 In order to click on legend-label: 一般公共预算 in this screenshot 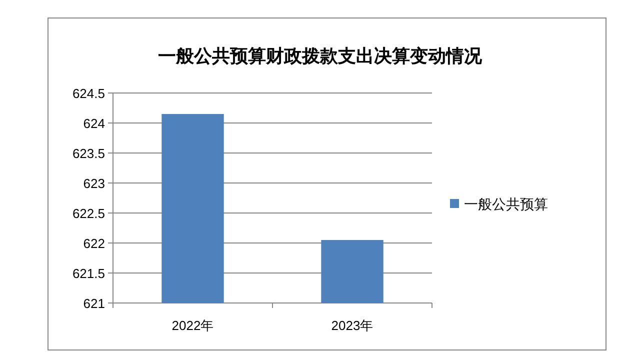, I will do `click(506, 204)`.